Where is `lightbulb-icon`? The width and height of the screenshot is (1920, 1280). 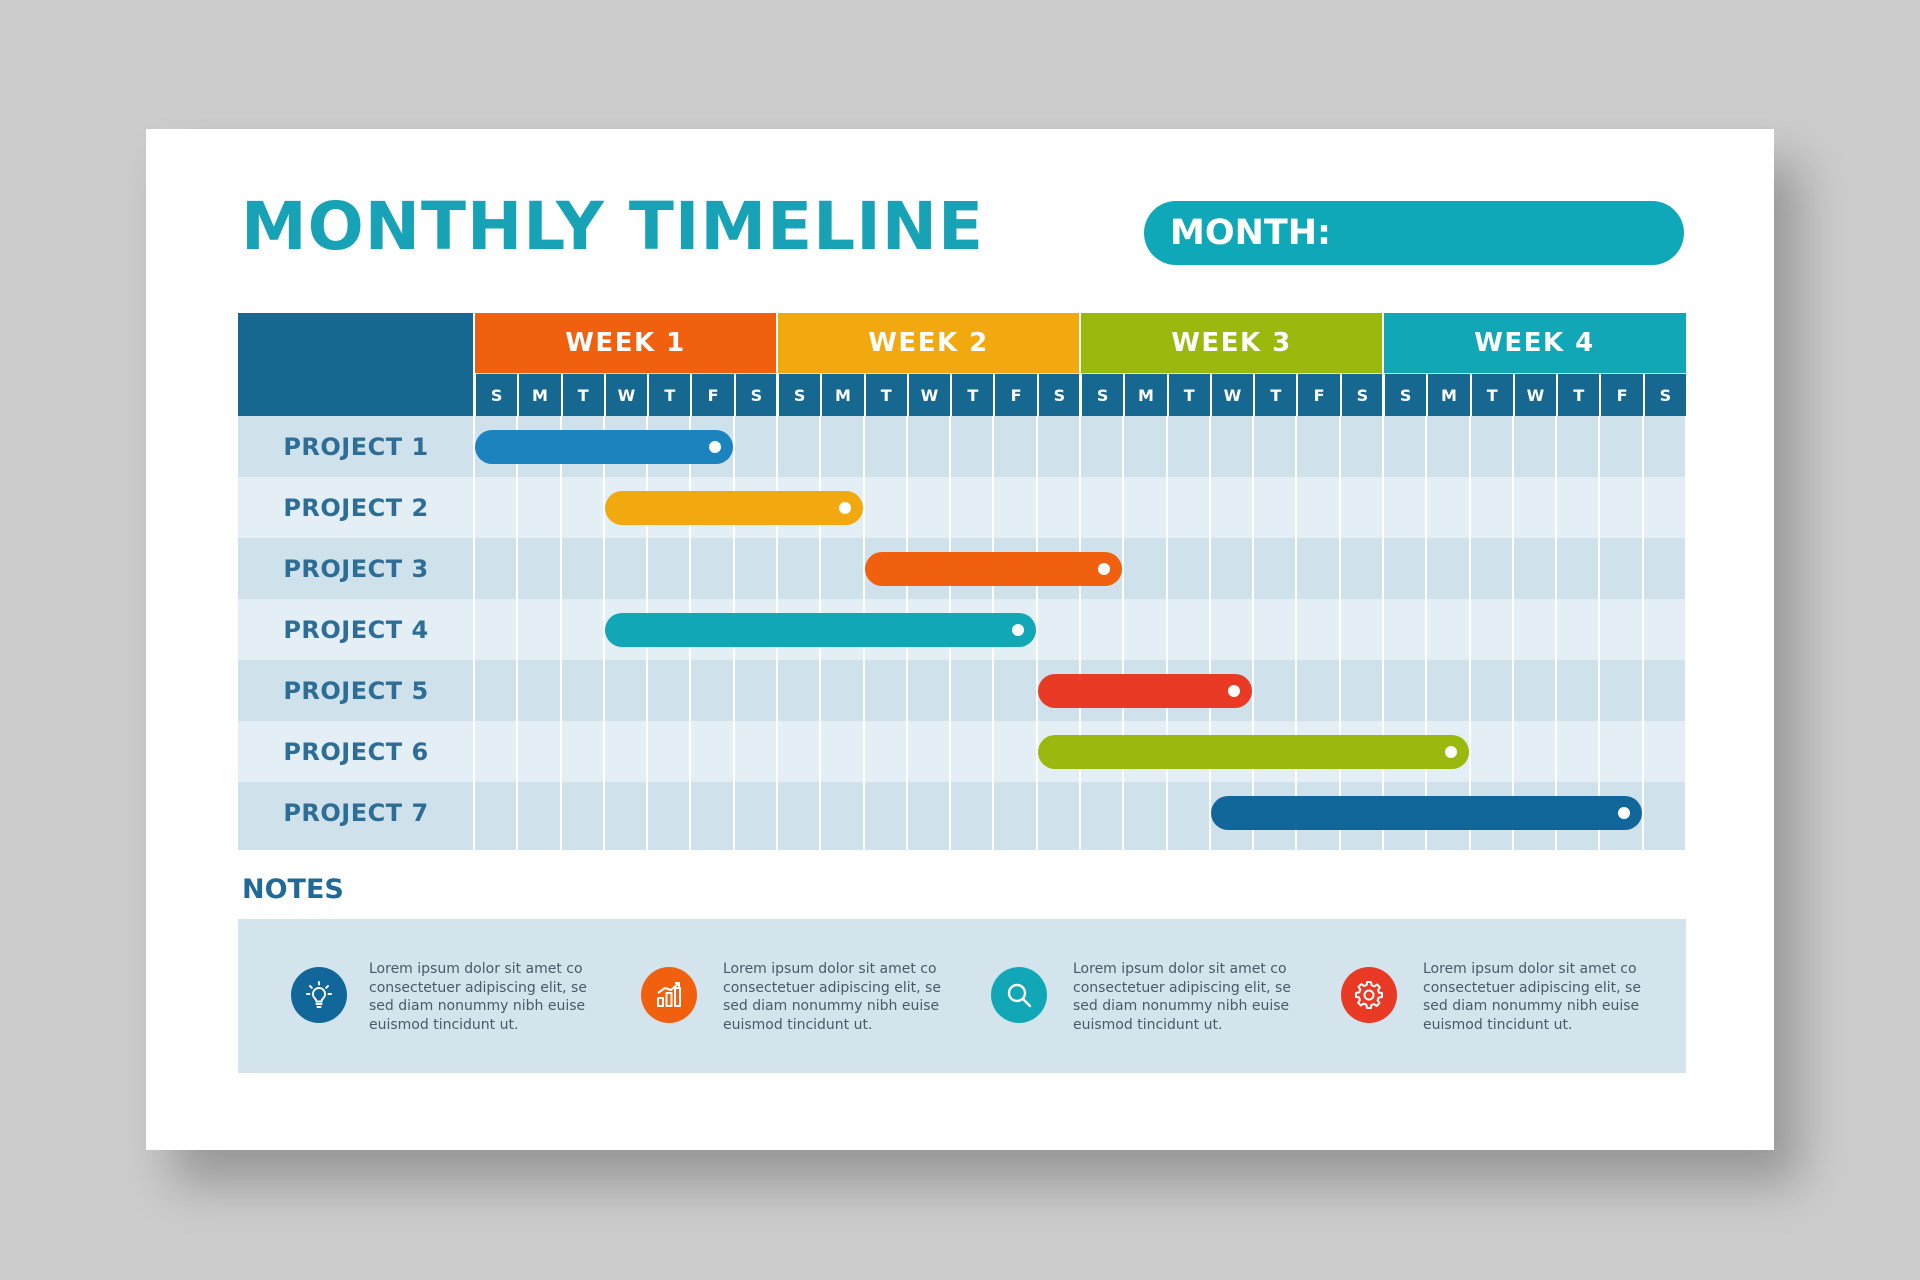 lightbulb-icon is located at coordinates (319, 995).